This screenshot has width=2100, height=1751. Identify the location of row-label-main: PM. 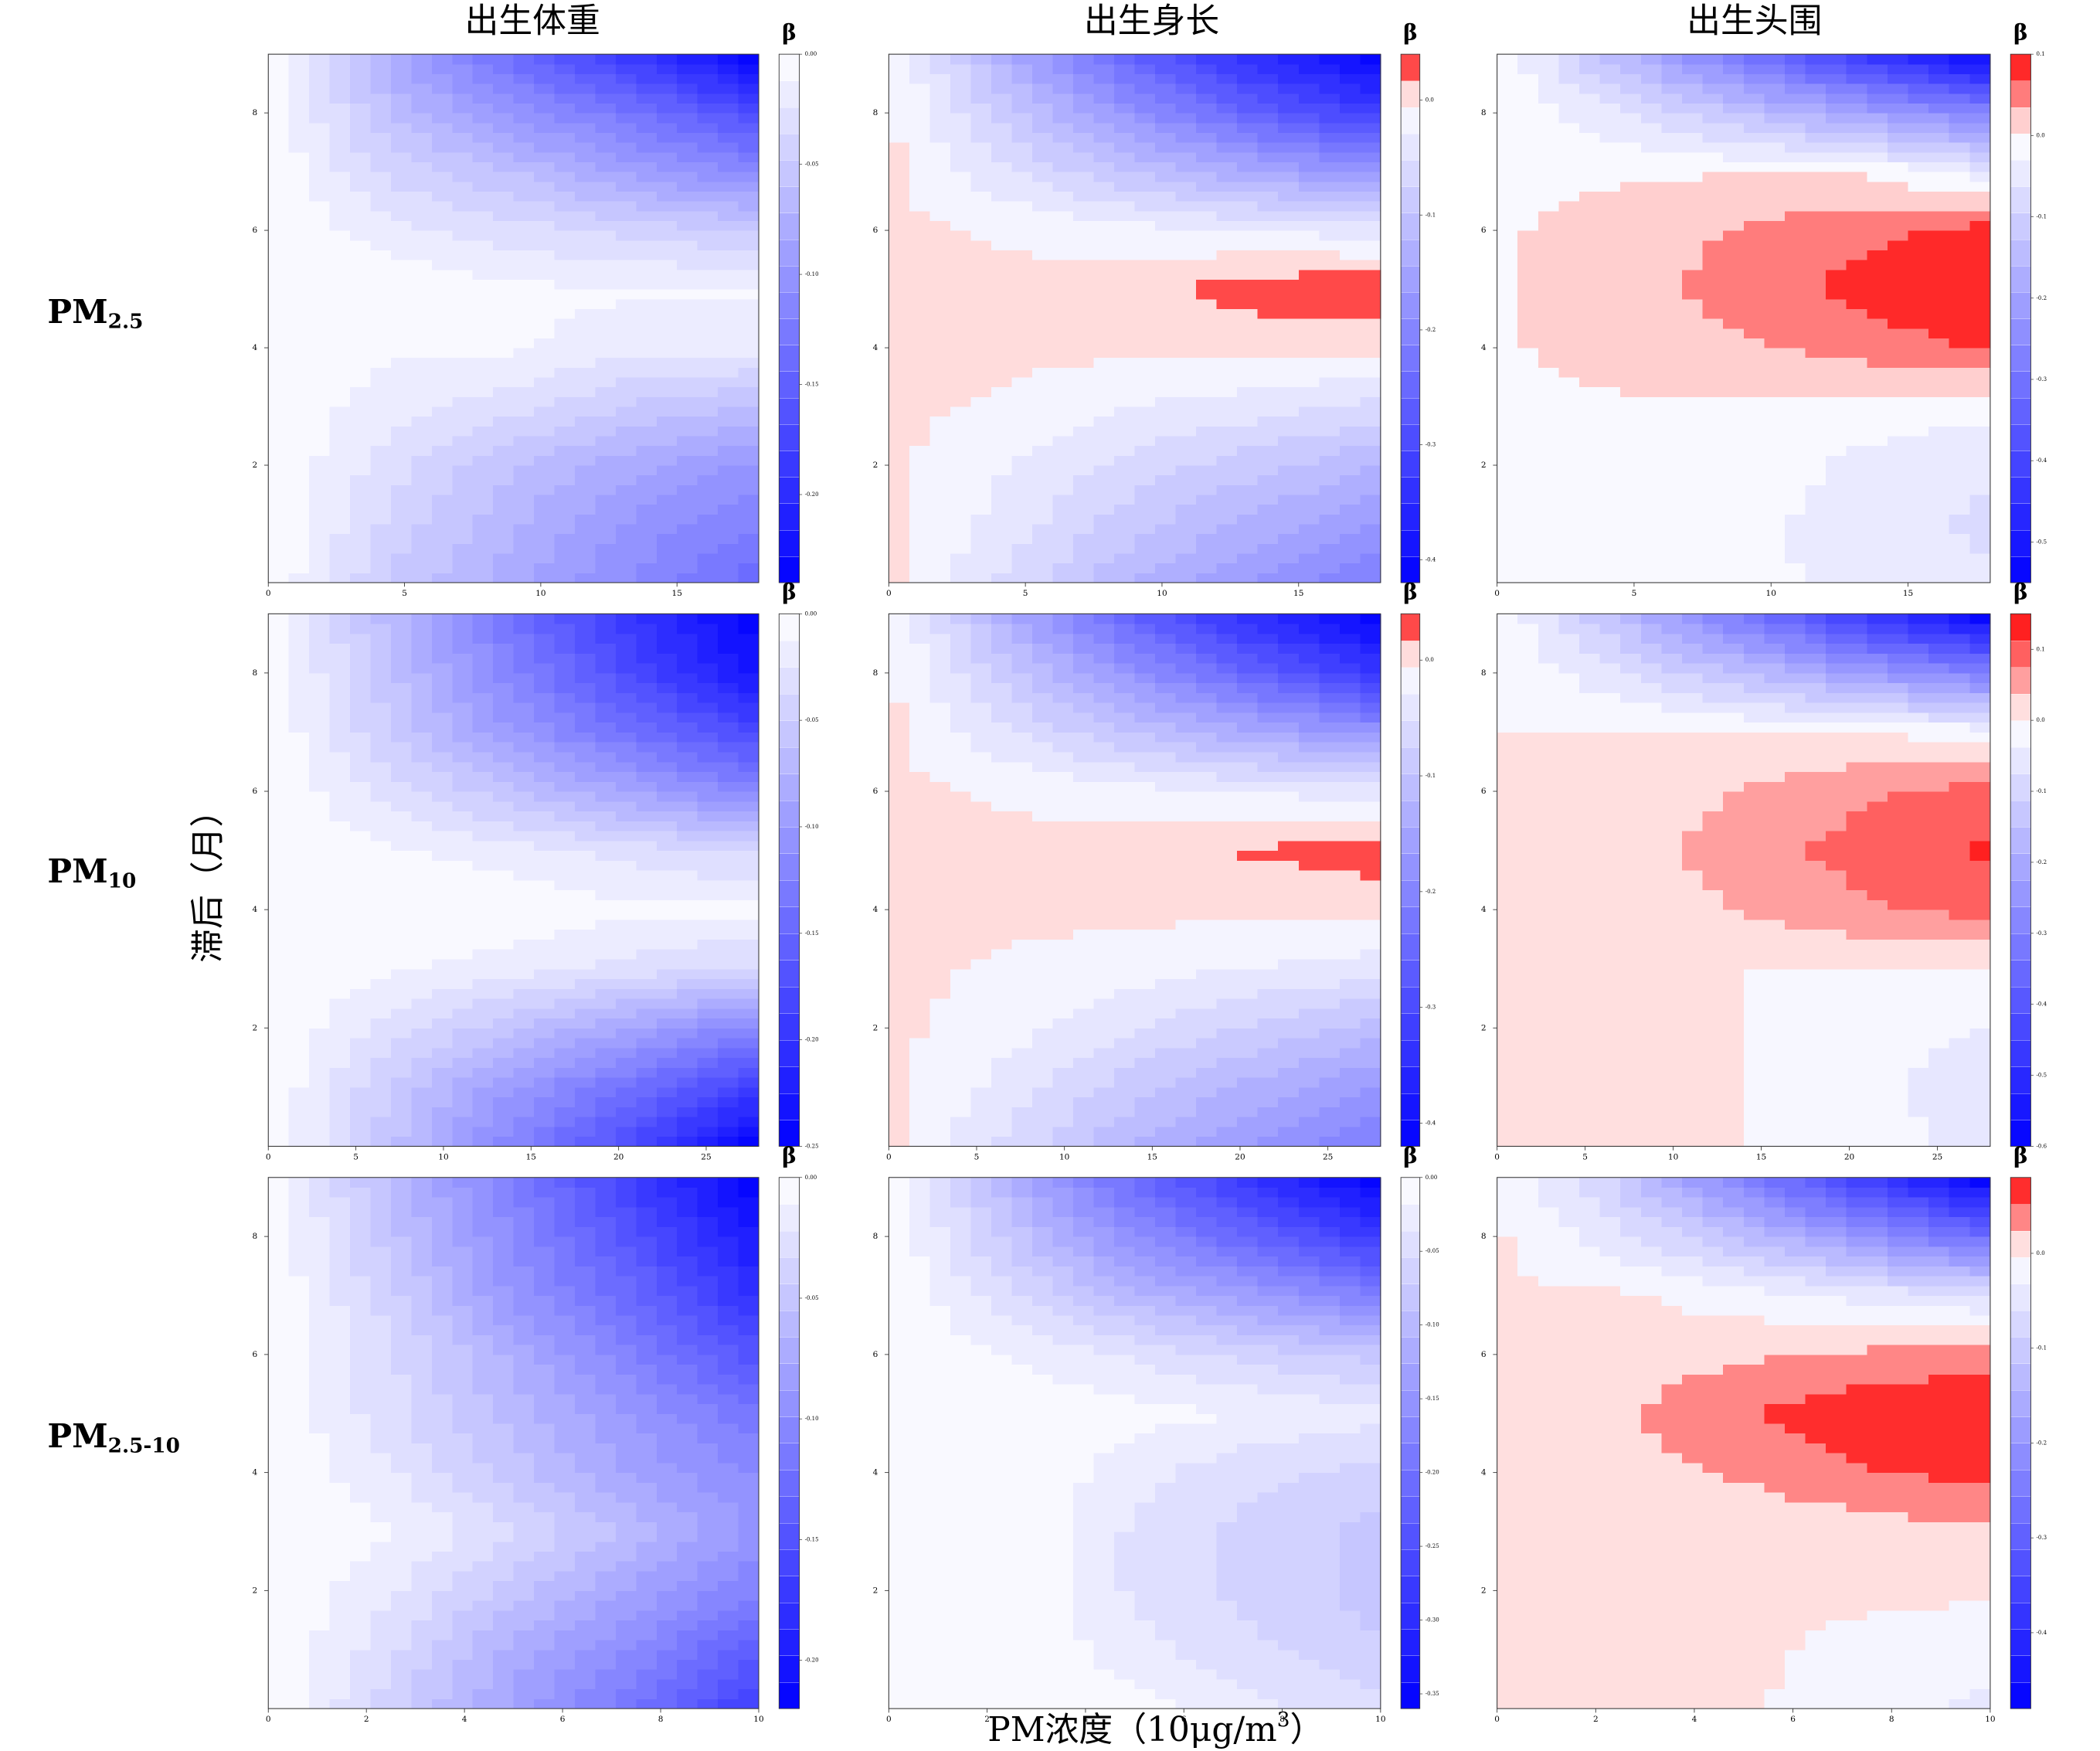
(77, 1435).